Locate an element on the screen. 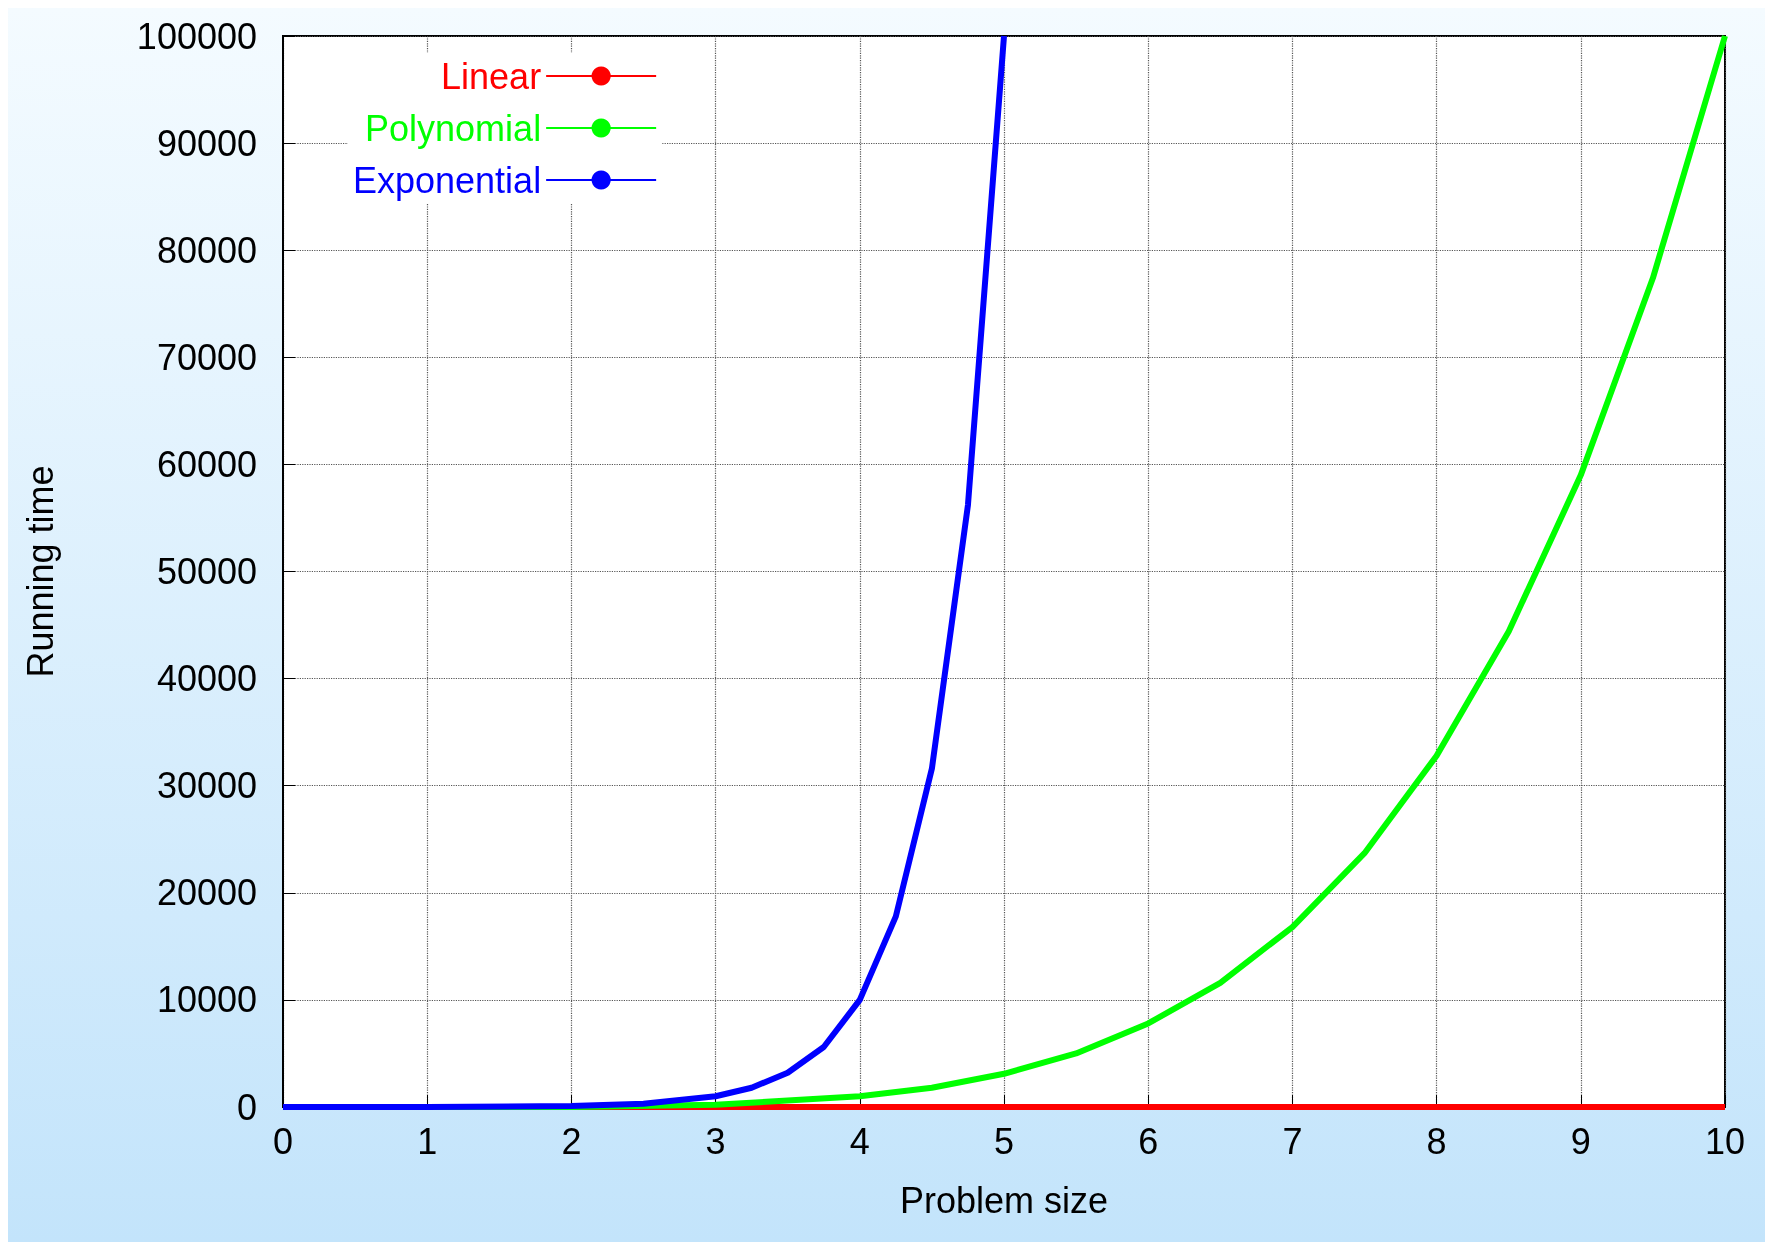 The width and height of the screenshot is (1773, 1250). x-tick-label: 8 is located at coordinates (1436, 1141).